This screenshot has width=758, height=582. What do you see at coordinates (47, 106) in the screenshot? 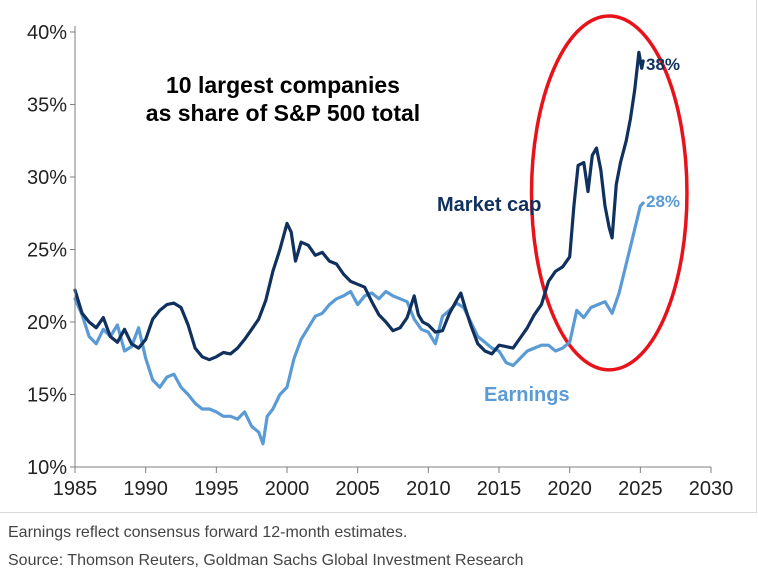
I see `y-tick-label: 35%` at bounding box center [47, 106].